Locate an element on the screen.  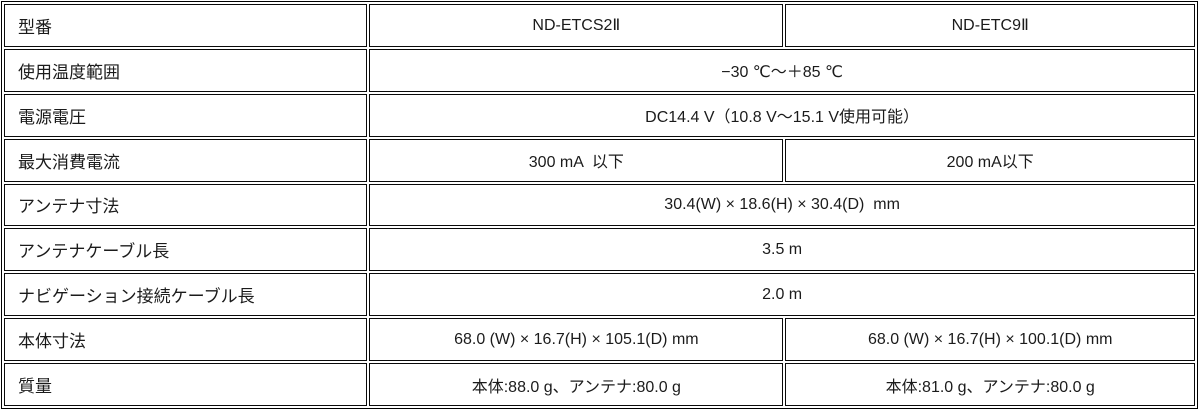
spec-value-mass-2: 本体:81.0 g、アンテナ:80.0 g is located at coordinates (990, 384).